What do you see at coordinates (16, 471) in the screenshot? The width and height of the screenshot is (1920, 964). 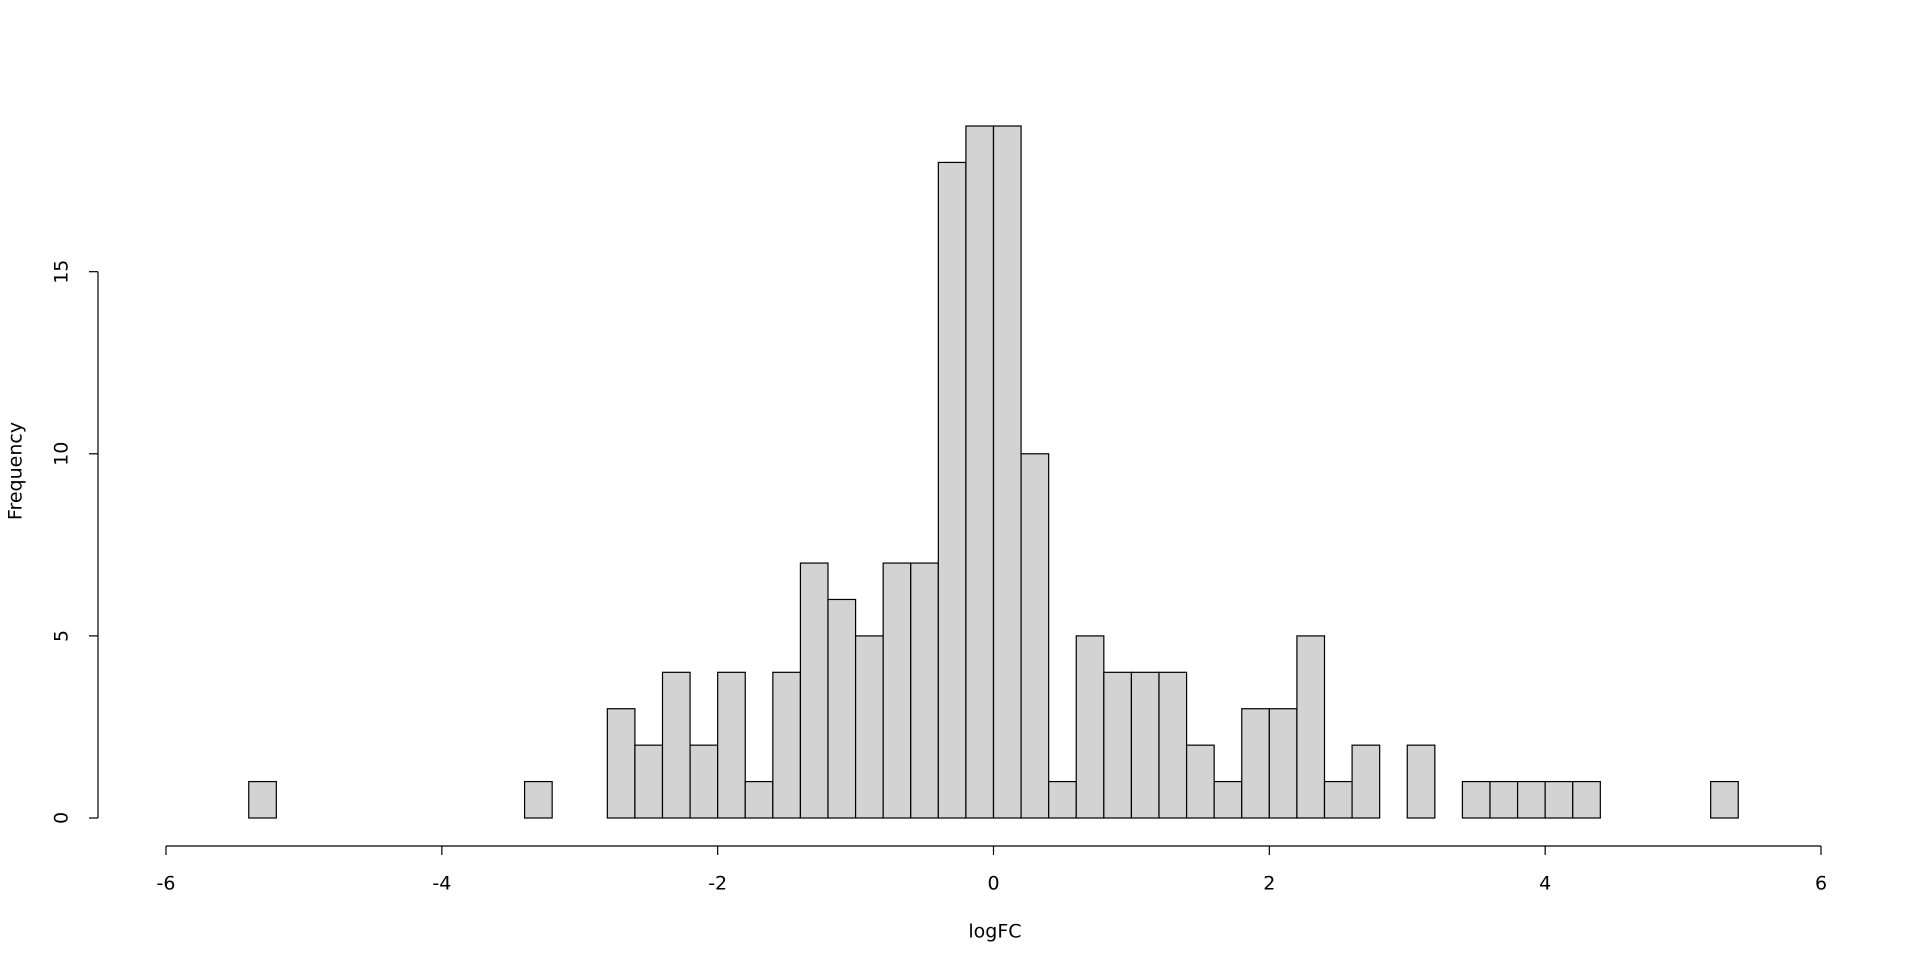 I see `y-axis-label: Frequency` at bounding box center [16, 471].